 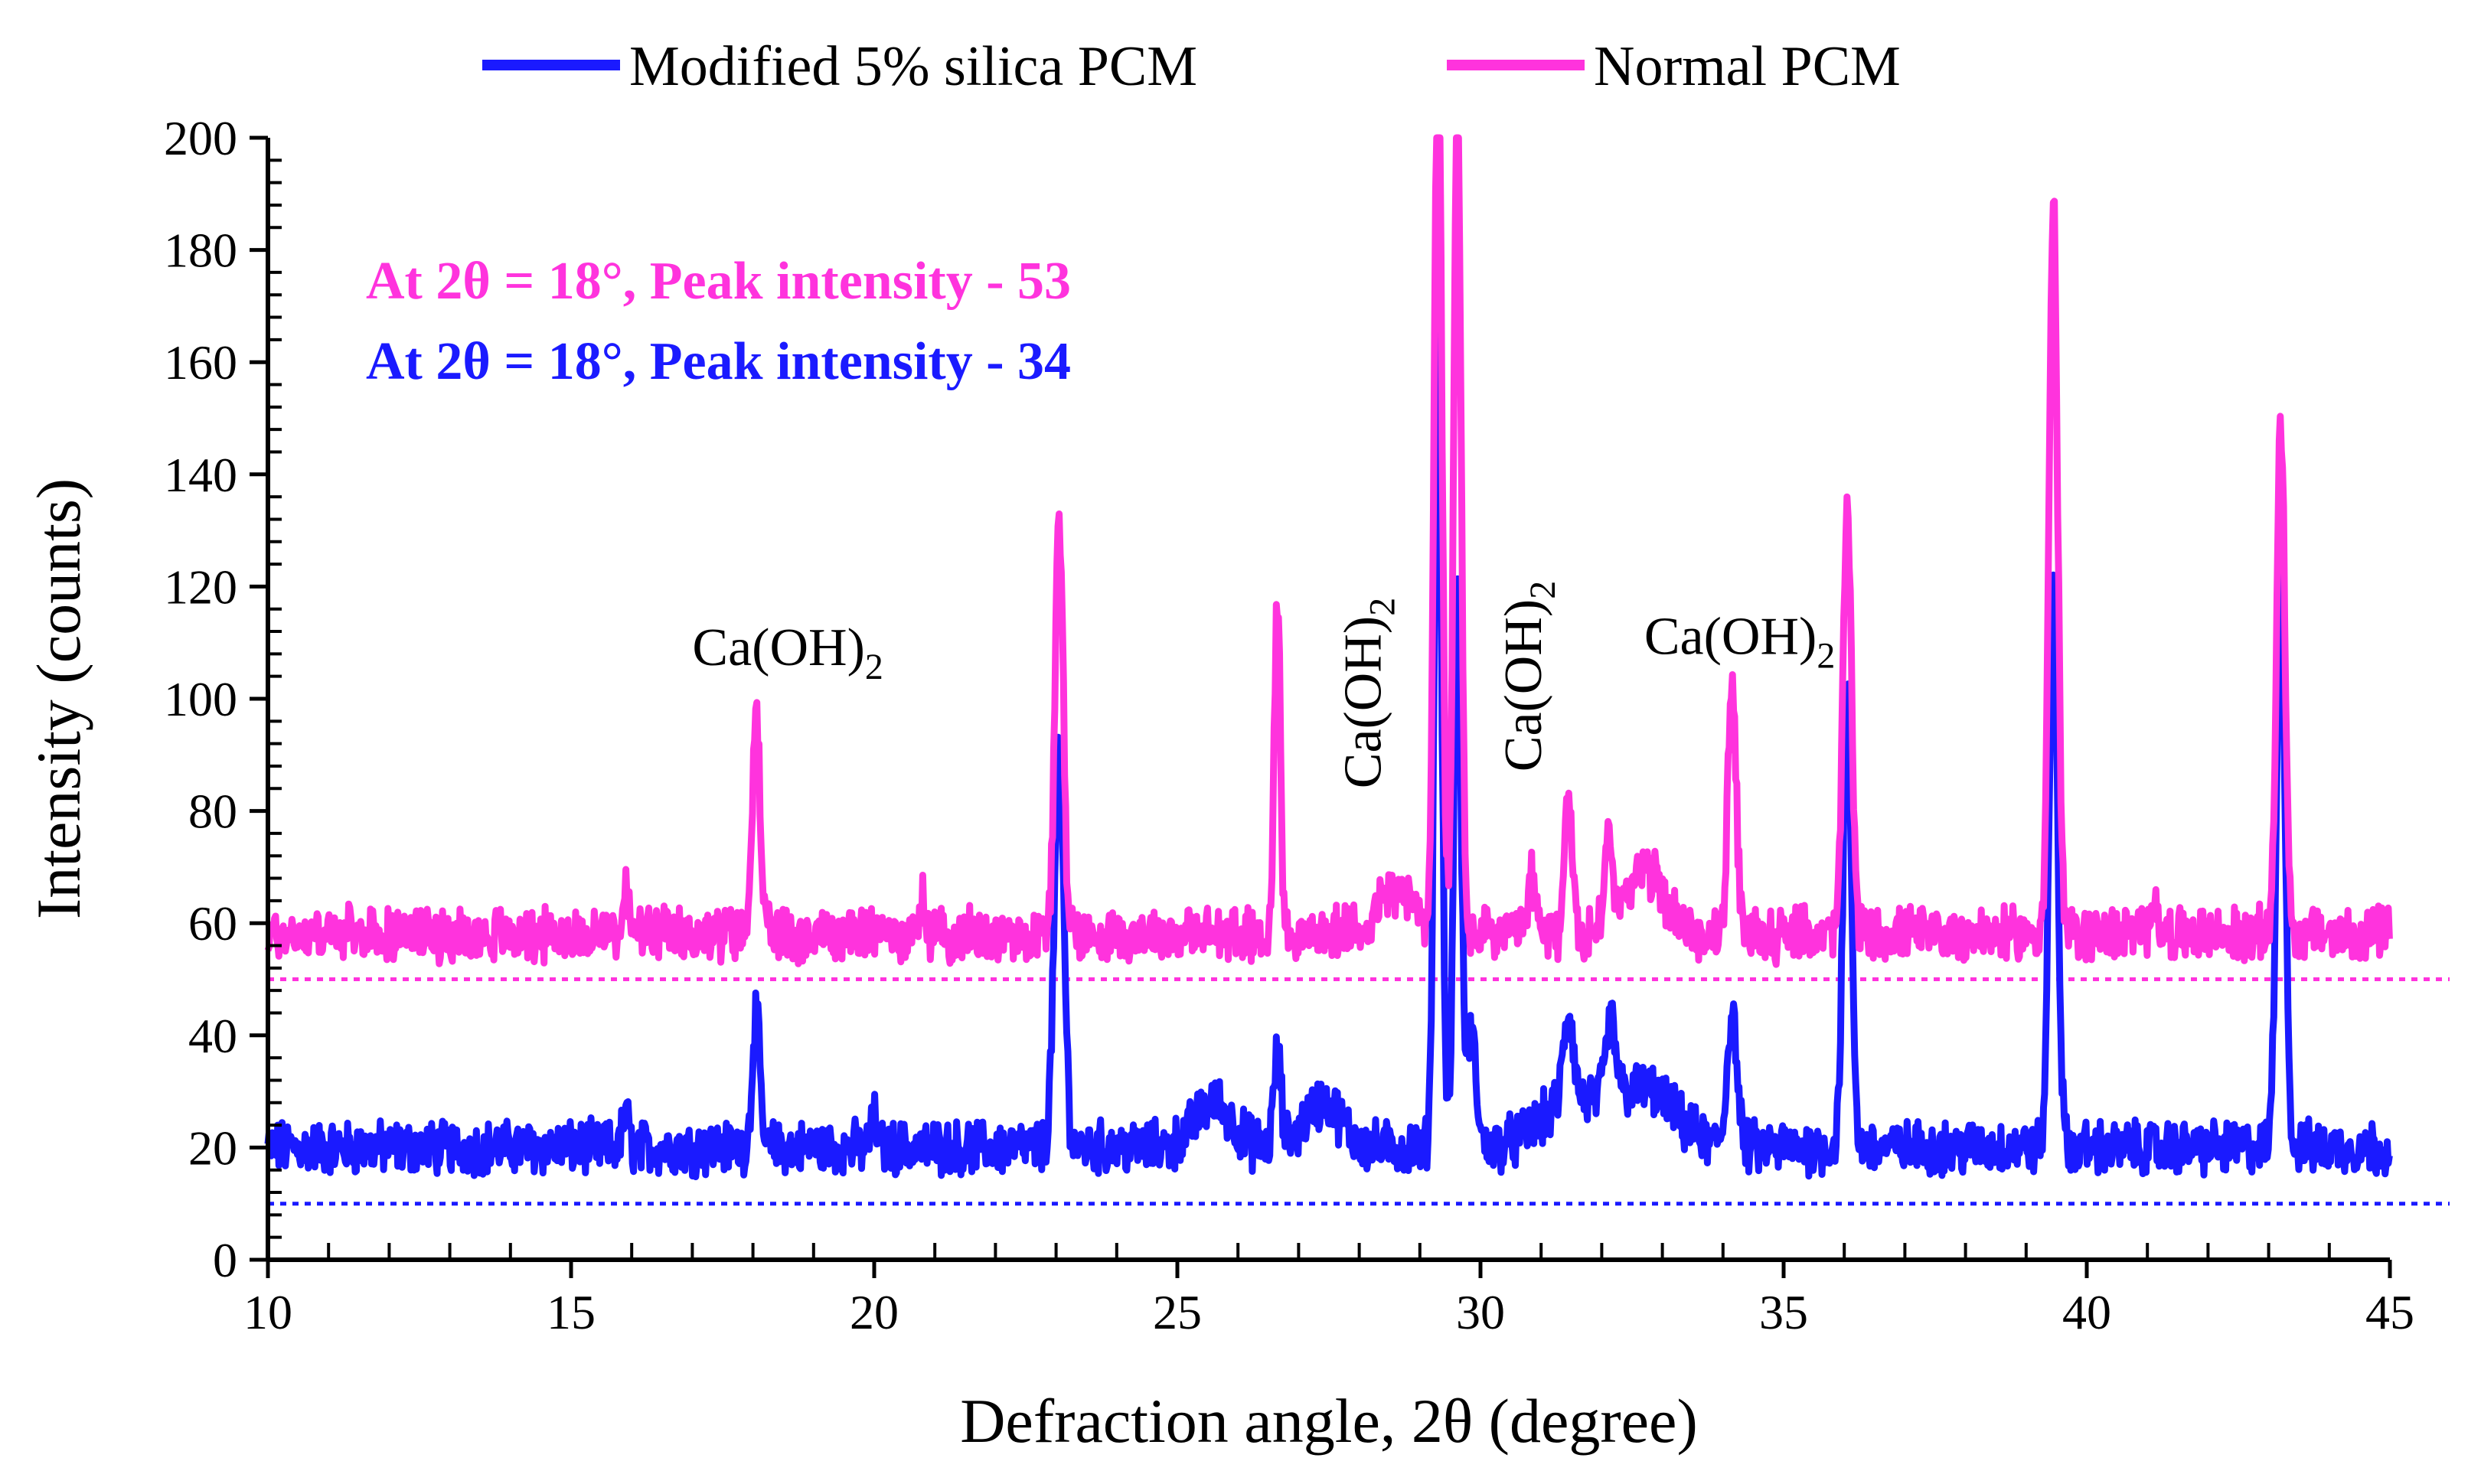 What do you see at coordinates (1480, 1312) in the screenshot?
I see `x-tick-label: 30` at bounding box center [1480, 1312].